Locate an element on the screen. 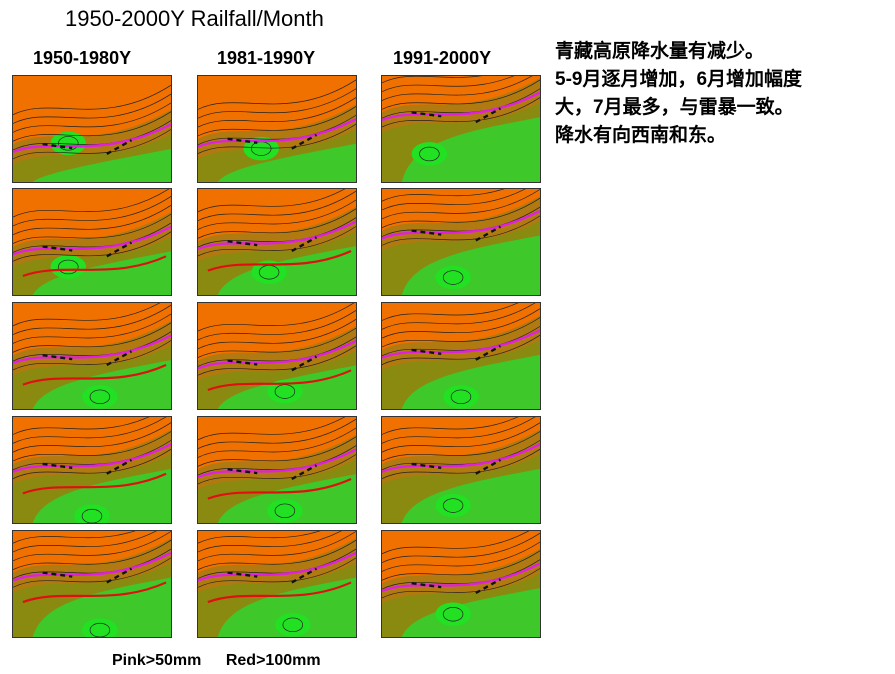 Image resolution: width=895 pixels, height=674 pixels. figure-title: 1950-2000Y Railfall/Month is located at coordinates (194, 18).